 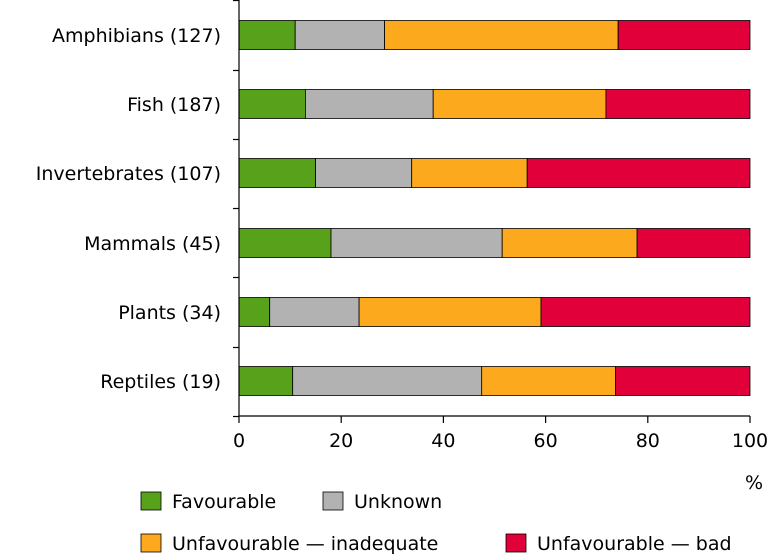 What do you see at coordinates (683, 381) in the screenshot?
I see `bar-reptiles-19-unfavourable-bad` at bounding box center [683, 381].